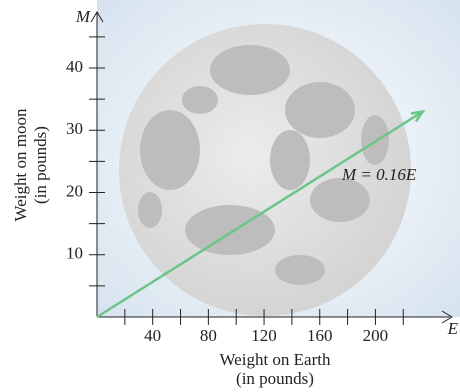 Image resolution: width=460 pixels, height=392 pixels. What do you see at coordinates (320, 335) in the screenshot?
I see `x-tick-label: 160` at bounding box center [320, 335].